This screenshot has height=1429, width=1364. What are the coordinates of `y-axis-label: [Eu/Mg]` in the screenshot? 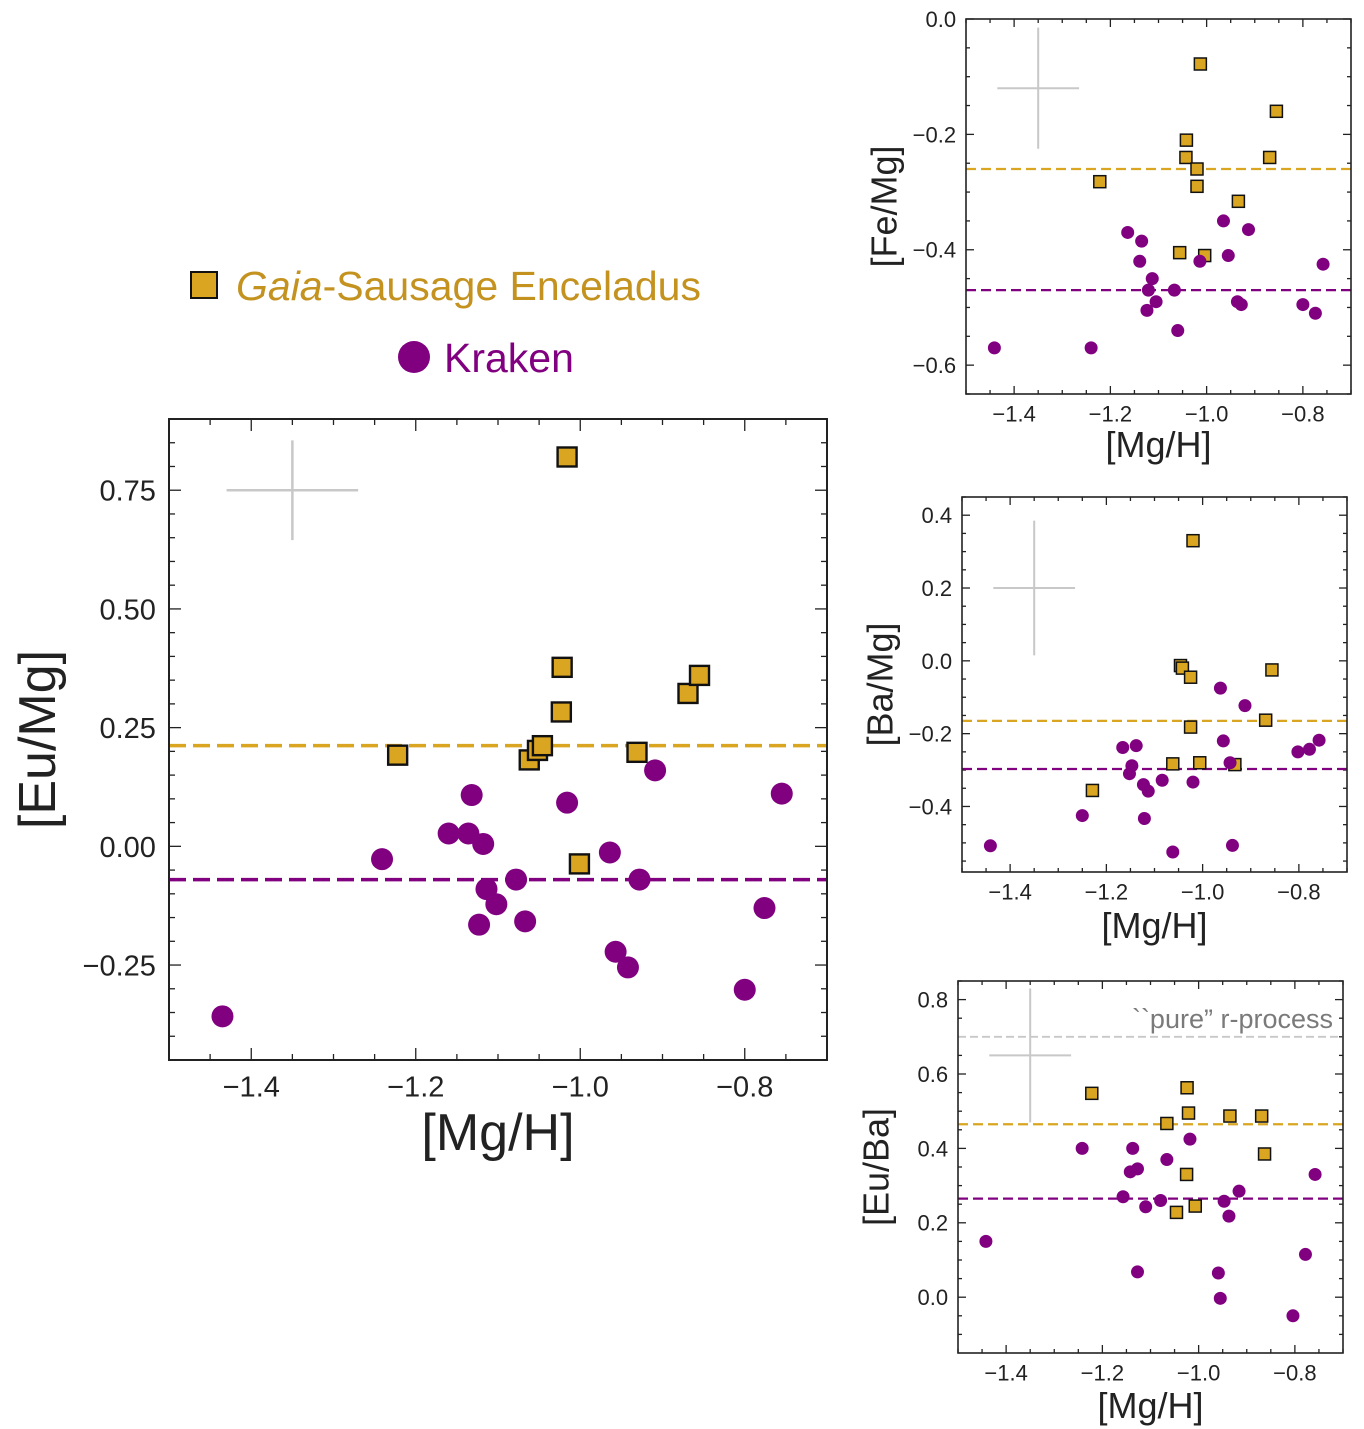 It's located at (38, 739).